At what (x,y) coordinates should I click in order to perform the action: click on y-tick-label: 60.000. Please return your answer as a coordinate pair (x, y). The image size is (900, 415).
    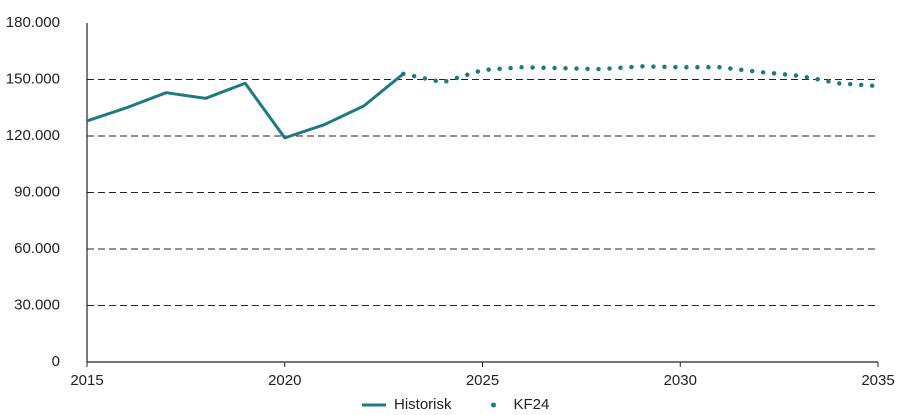
    Looking at the image, I should click on (37, 248).